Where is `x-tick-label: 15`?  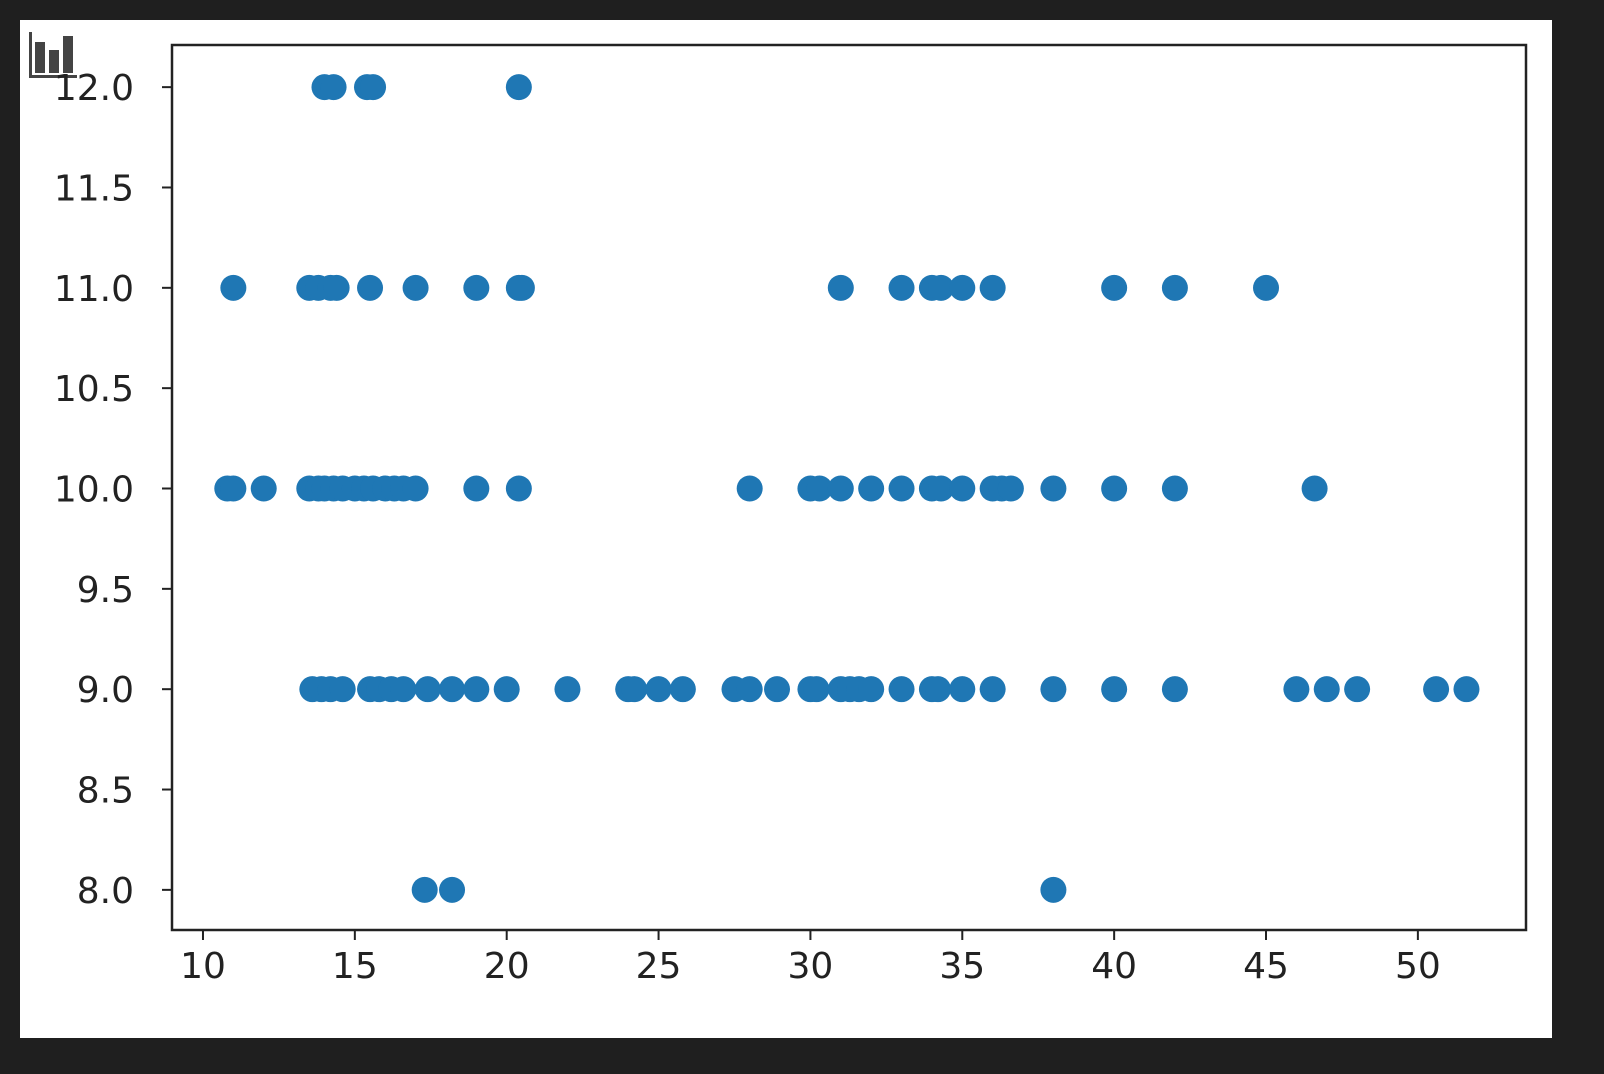
x-tick-label: 15 is located at coordinates (355, 966).